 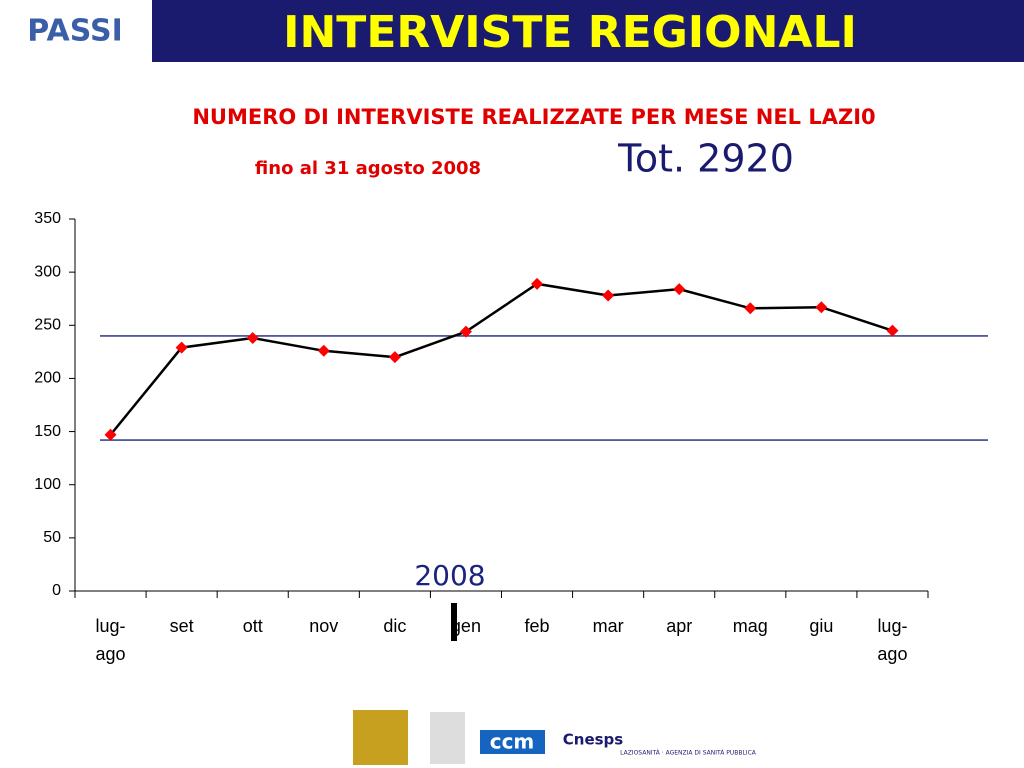 I want to click on logo-text: ccm, so click(x=512, y=742).